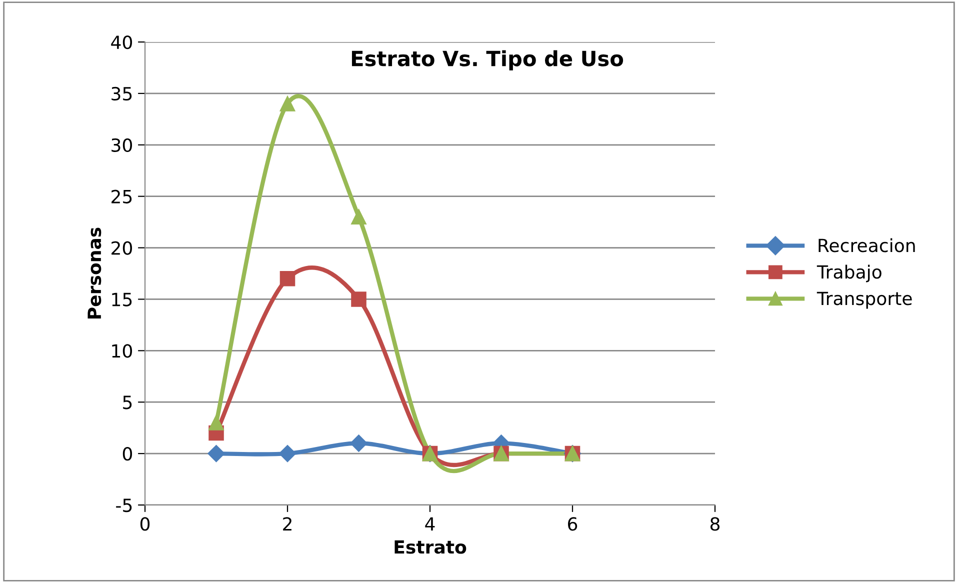  Describe the element at coordinates (122, 351) in the screenshot. I see `y-tick-label: 10` at that location.